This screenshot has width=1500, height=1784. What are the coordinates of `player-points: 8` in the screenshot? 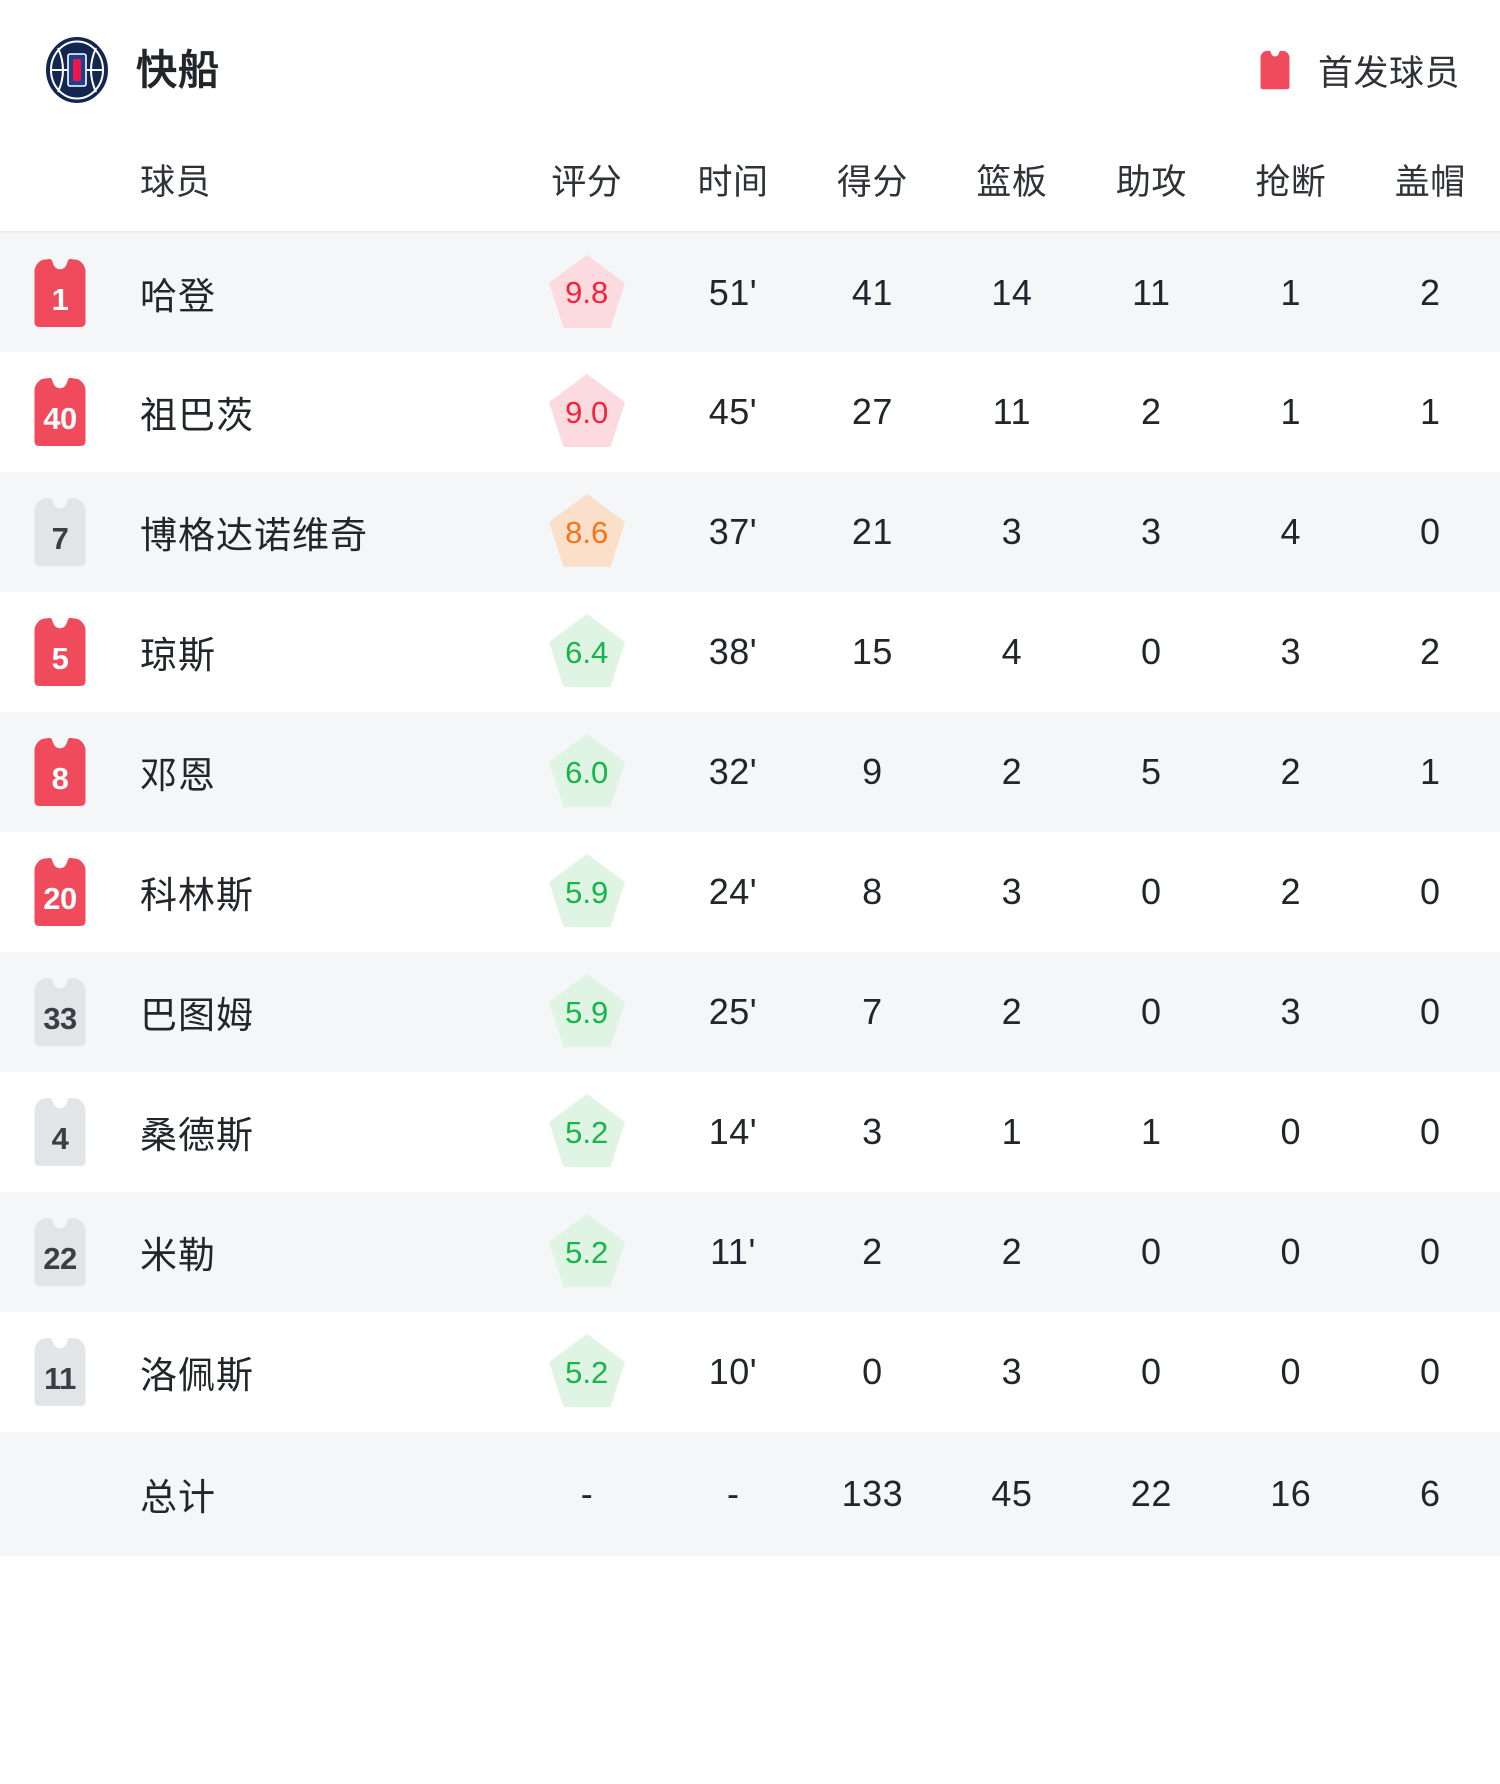 It's located at (872, 891).